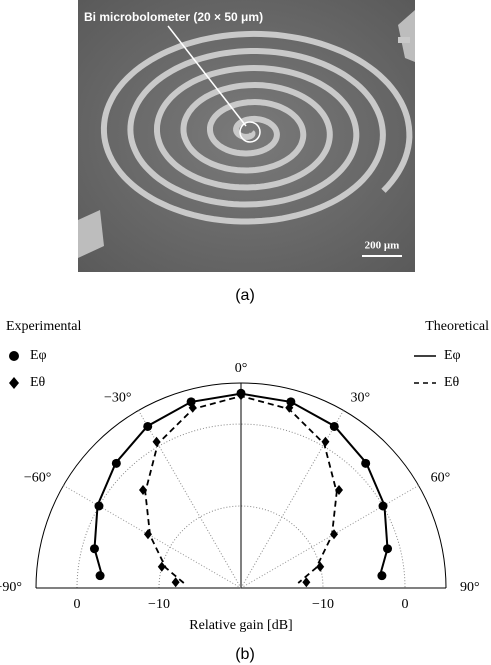 Image resolution: width=491 pixels, height=665 pixels. I want to click on image-label: Bi microbolometer (20 × 50 μm), so click(173, 17).